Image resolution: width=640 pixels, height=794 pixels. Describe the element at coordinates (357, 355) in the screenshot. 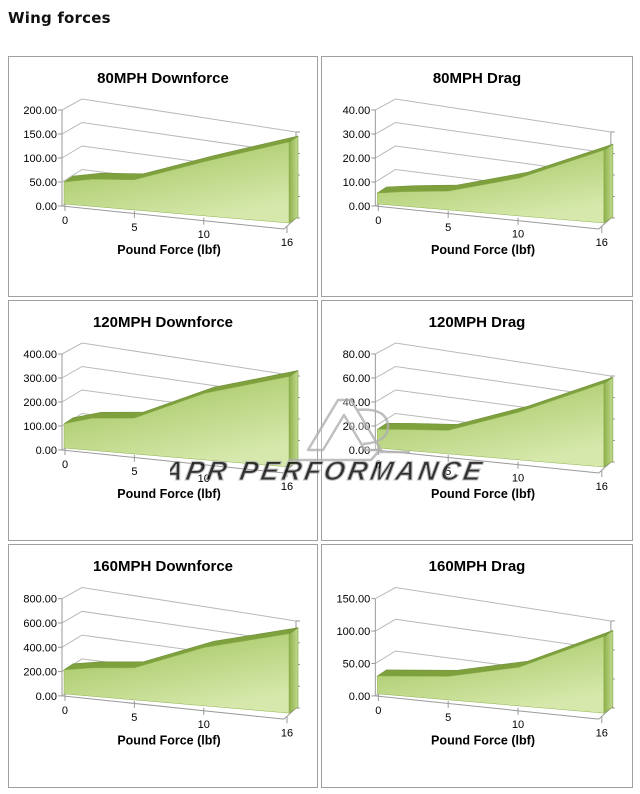

I see `y-tick-label: 80.00` at that location.